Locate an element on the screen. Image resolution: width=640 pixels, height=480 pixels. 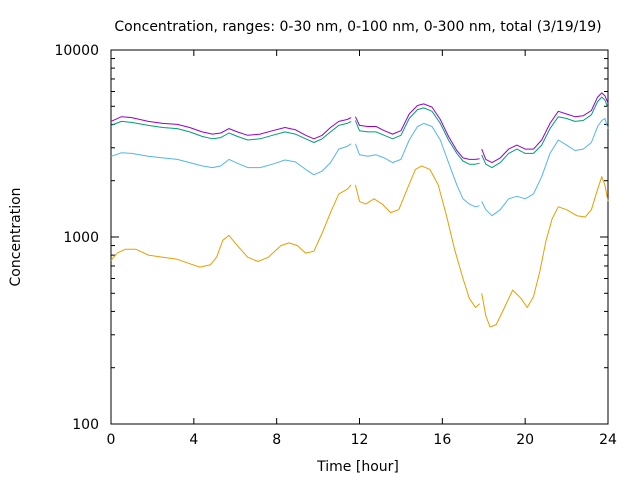
y-tick-label: 1000 is located at coordinates (81, 238).